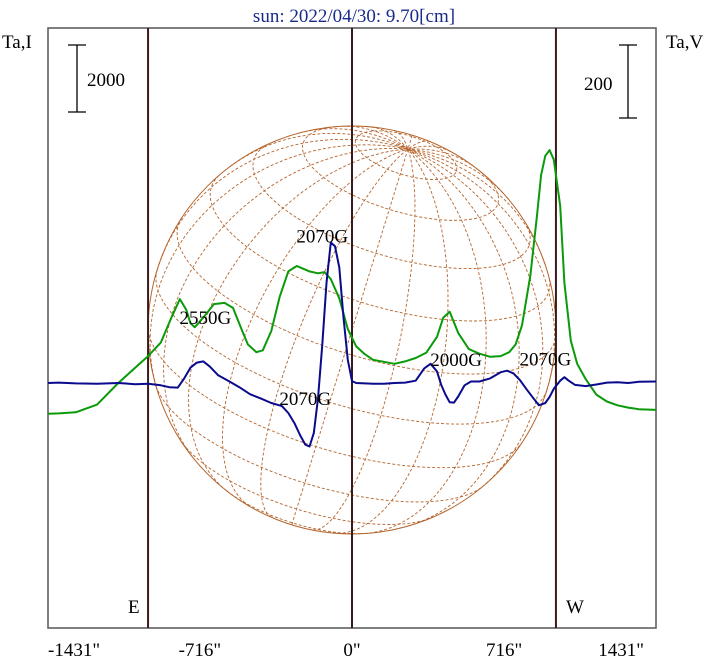  What do you see at coordinates (134, 607) in the screenshot?
I see `east-label: E` at bounding box center [134, 607].